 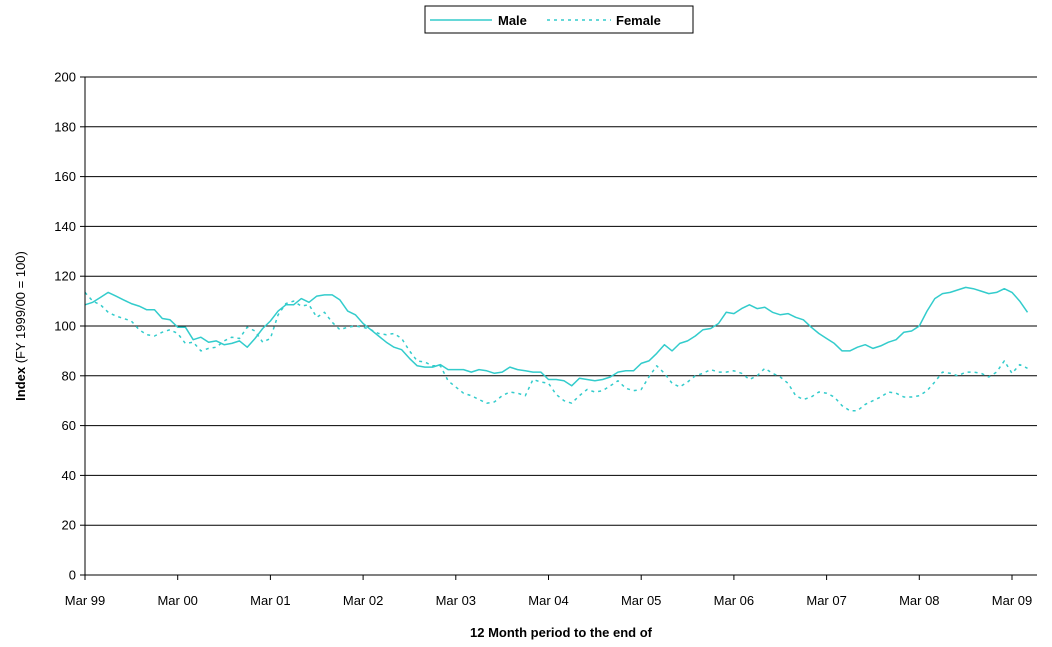 I want to click on legend: Male Female, so click(x=559, y=19).